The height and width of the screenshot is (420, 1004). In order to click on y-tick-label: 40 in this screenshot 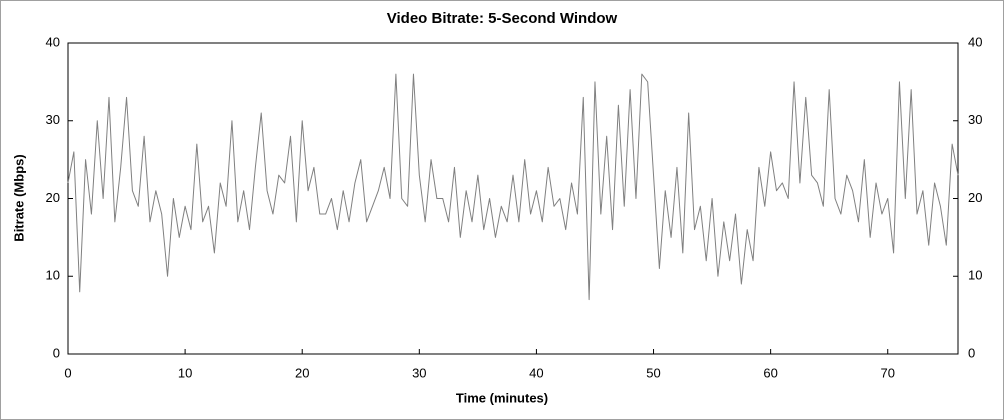, I will do `click(53, 41)`.